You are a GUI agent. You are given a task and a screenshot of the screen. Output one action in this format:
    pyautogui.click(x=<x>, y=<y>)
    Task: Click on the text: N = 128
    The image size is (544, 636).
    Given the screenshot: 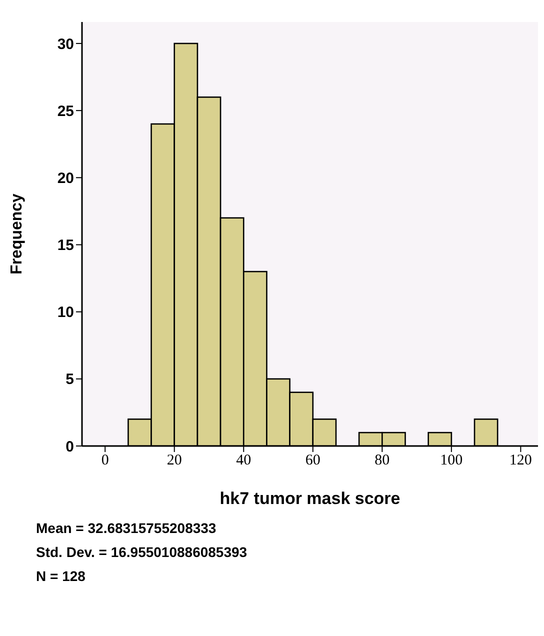 What is the action you would take?
    pyautogui.click(x=61, y=576)
    